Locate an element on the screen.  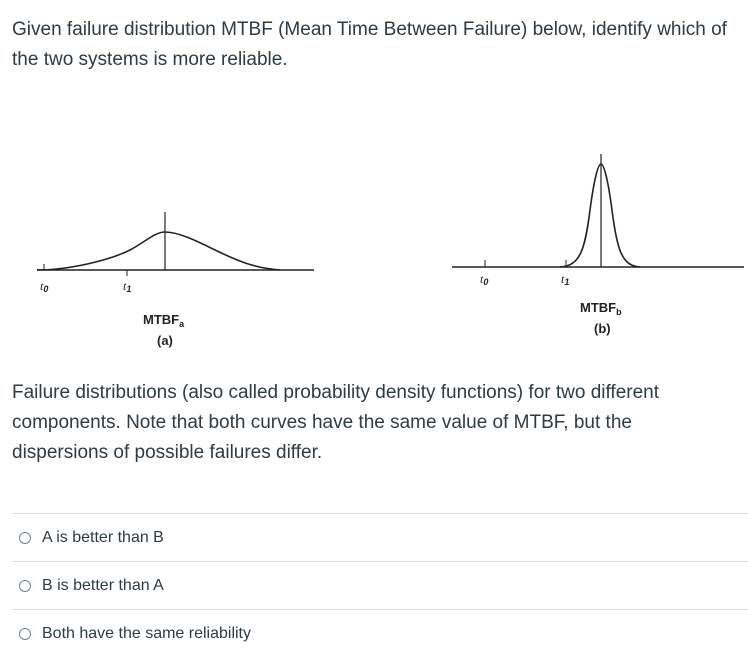
panel-b: t0 t1 MTBFb (b) is located at coordinates (598, 245).